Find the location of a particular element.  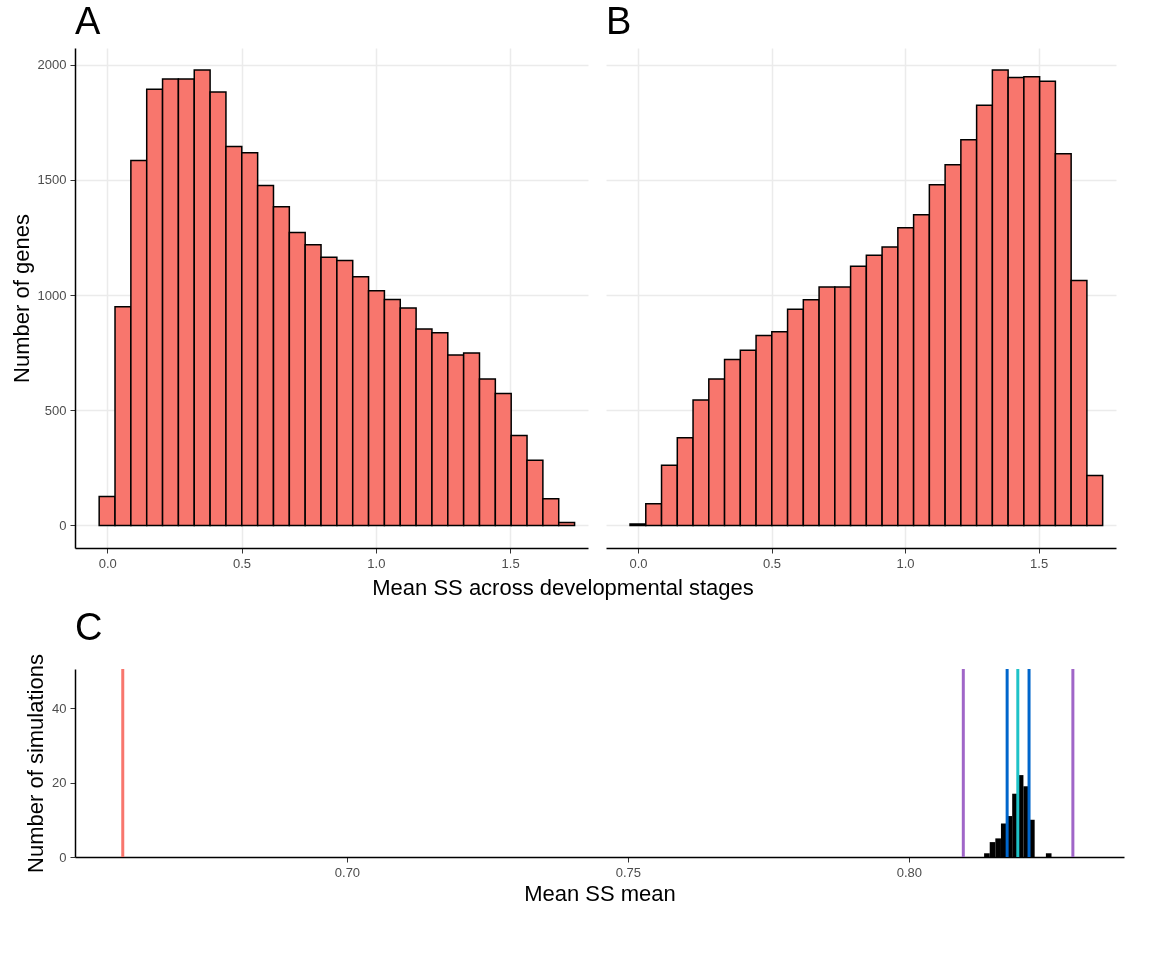

x-axis-title: Mean SS across developmental stages is located at coordinates (563, 587).